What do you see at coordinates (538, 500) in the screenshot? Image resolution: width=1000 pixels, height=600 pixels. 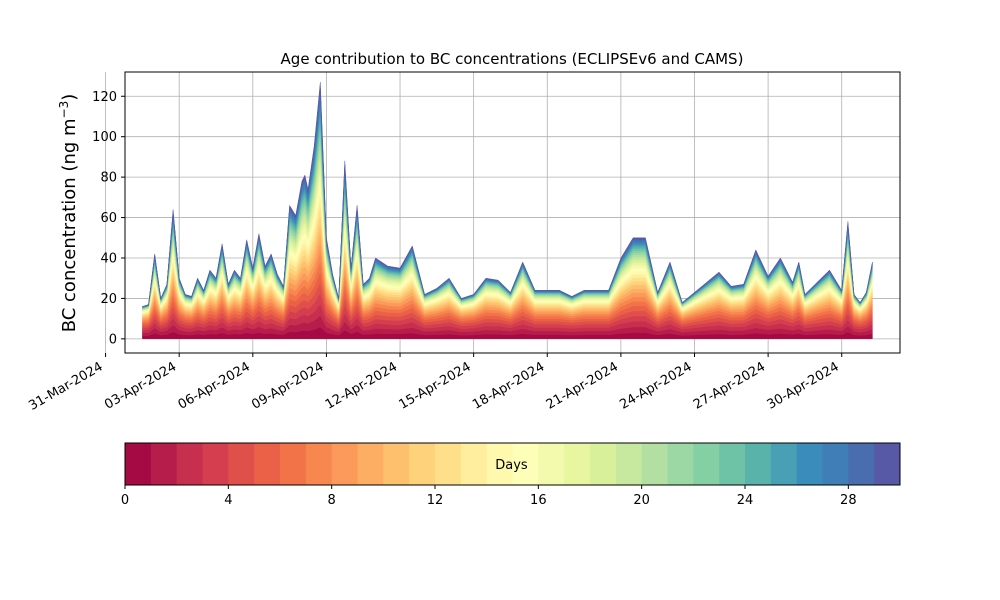 I see `colorbar-tick-label: 16` at bounding box center [538, 500].